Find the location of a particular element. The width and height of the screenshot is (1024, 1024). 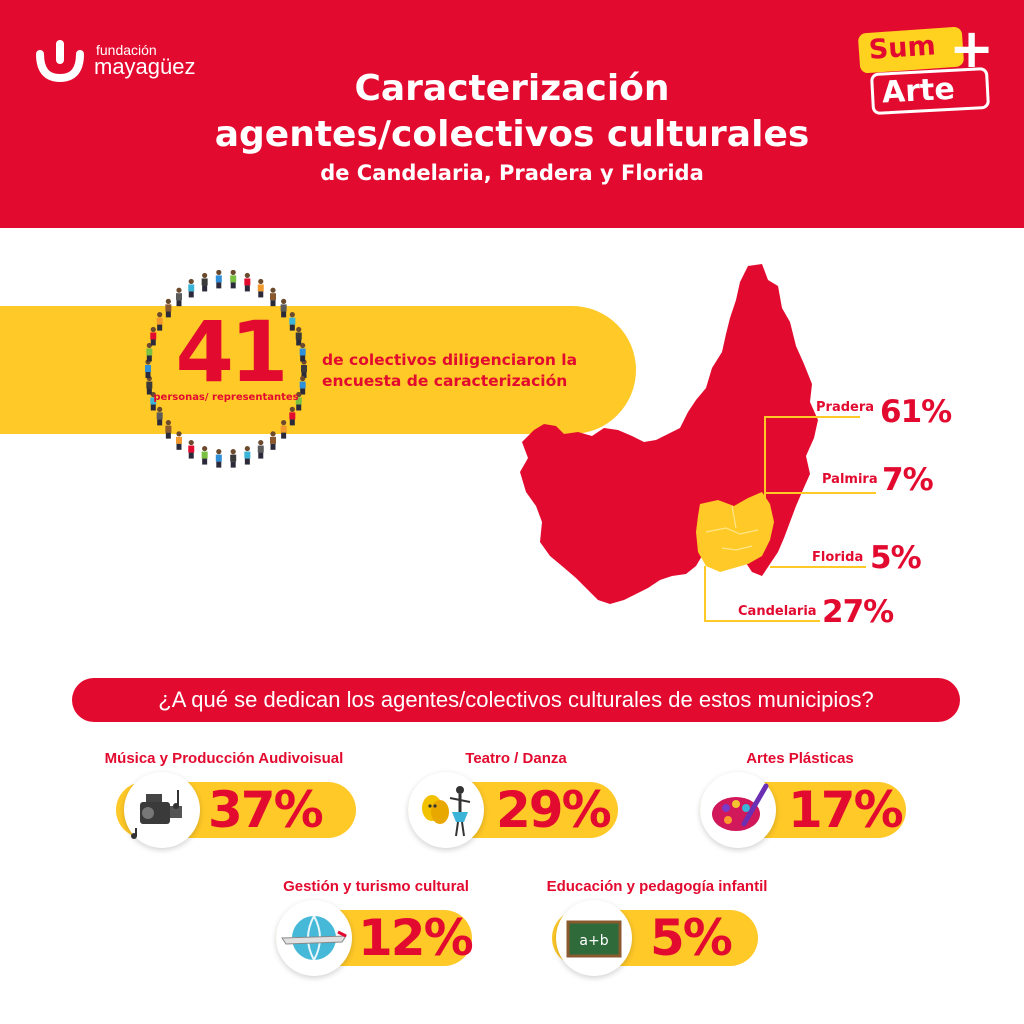

title-line-1: Caracterización is located at coordinates (512, 88).